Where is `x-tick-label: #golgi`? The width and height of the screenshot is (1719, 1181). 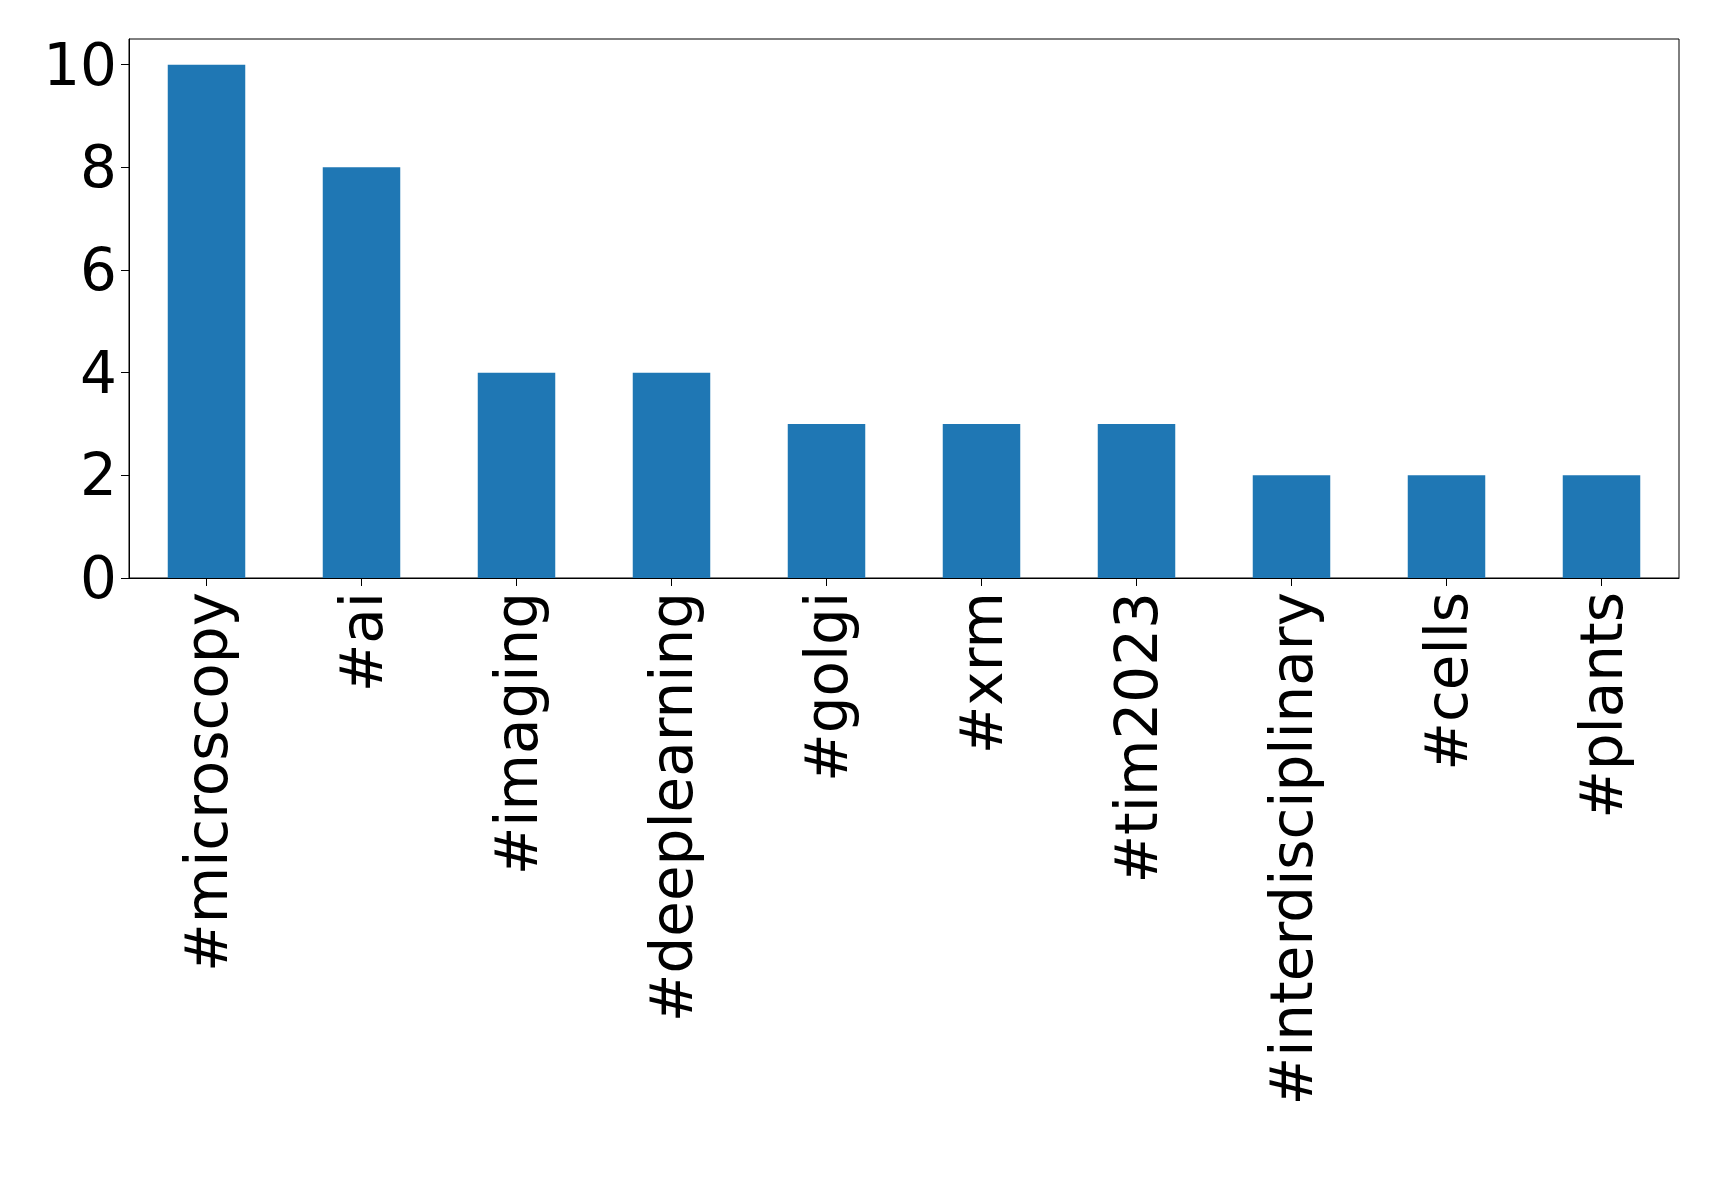 x-tick-label: #golgi is located at coordinates (826, 687).